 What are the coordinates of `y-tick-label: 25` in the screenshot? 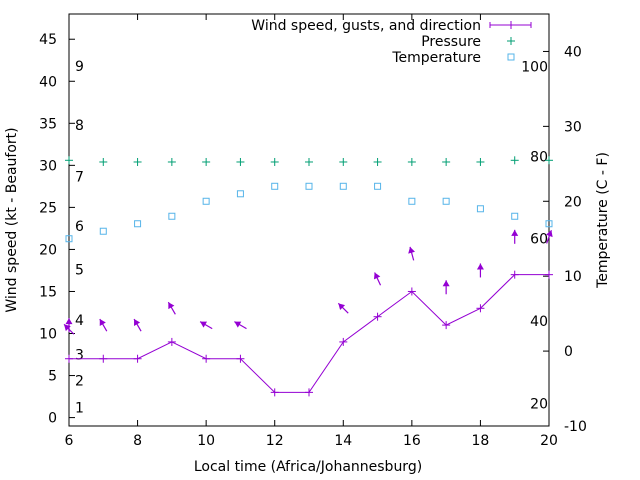 It's located at (48, 208).